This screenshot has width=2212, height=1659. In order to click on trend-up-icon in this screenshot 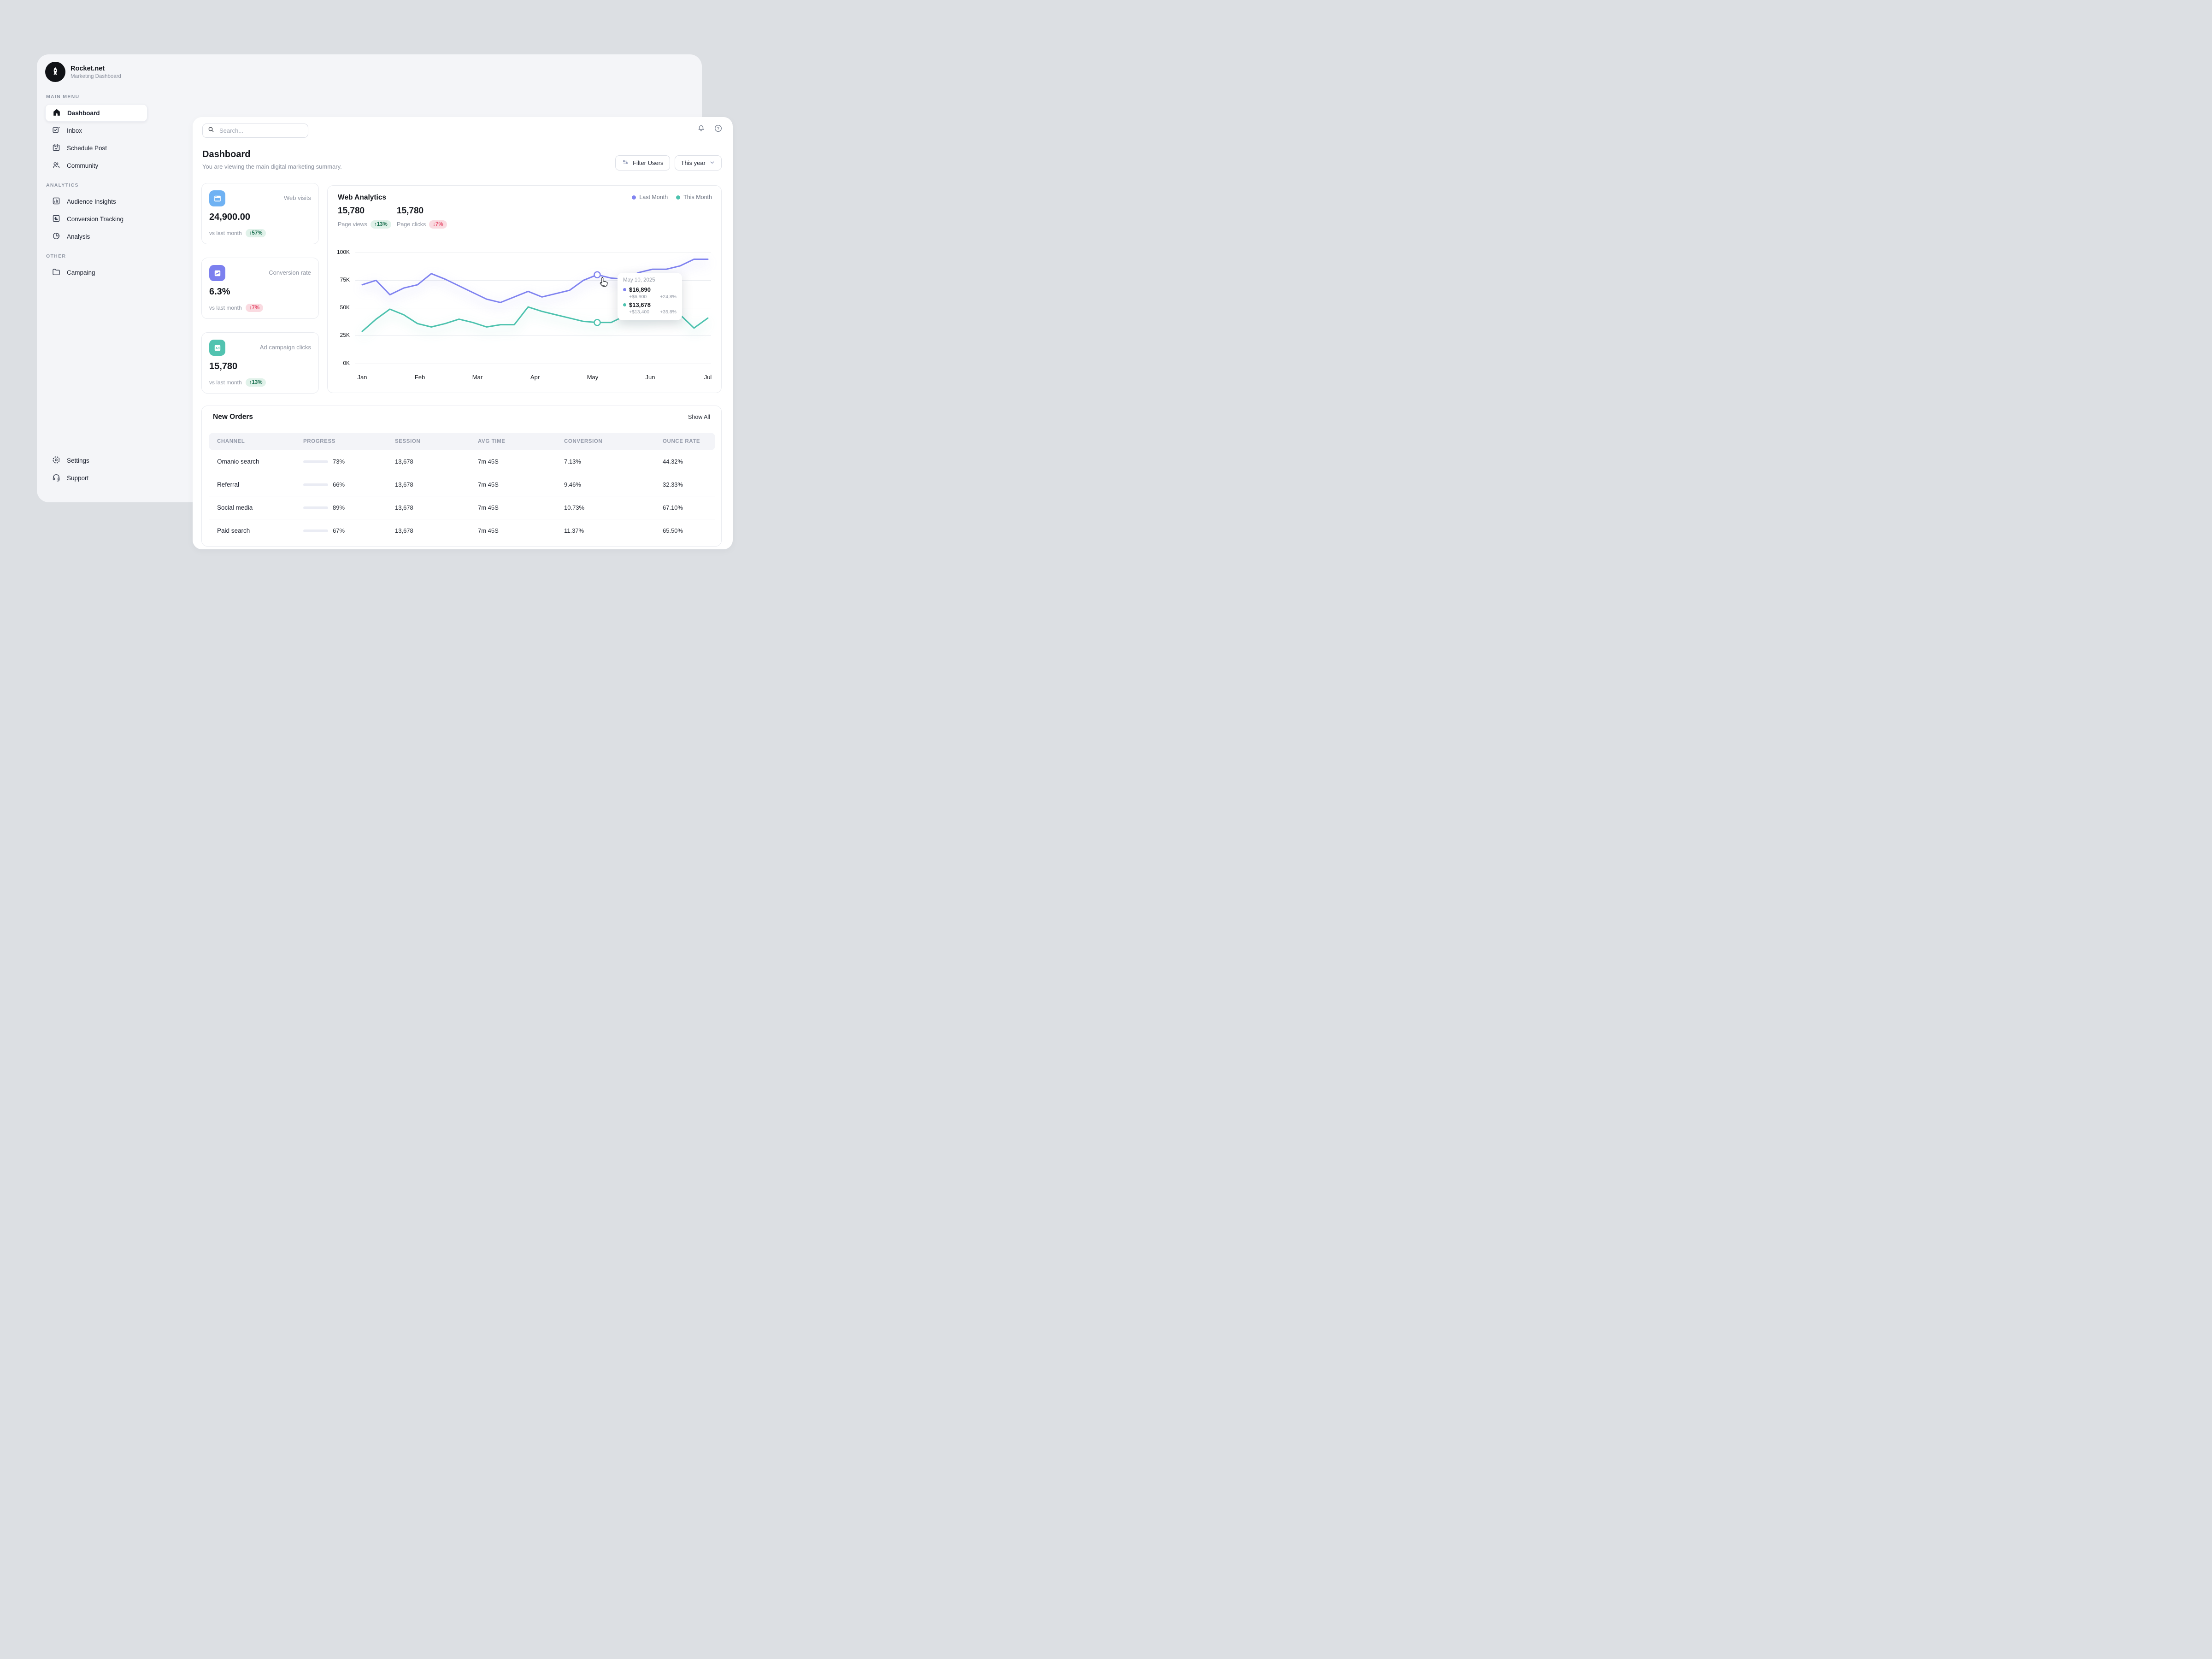, I will do `click(217, 273)`.